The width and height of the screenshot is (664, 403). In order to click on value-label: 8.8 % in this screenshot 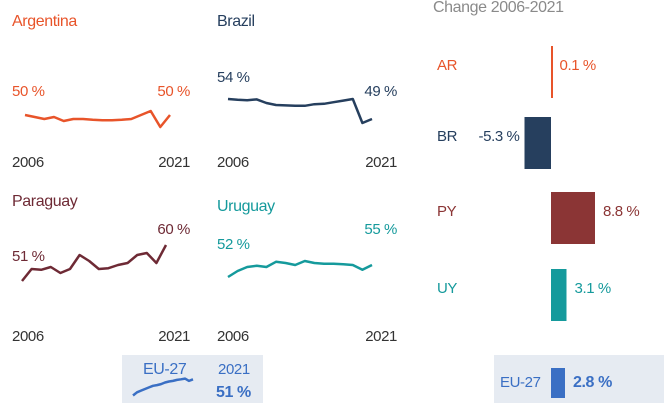, I will do `click(621, 211)`.